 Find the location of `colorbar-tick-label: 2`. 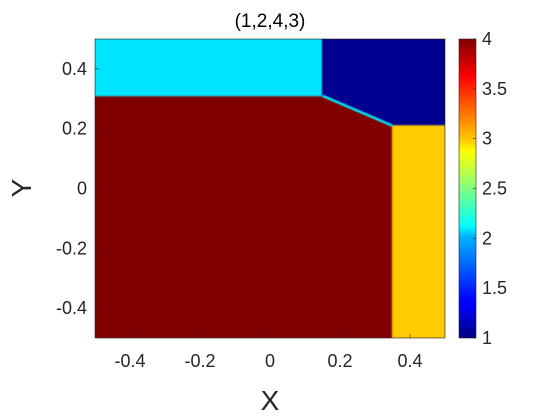

colorbar-tick-label: 2 is located at coordinates (487, 238).